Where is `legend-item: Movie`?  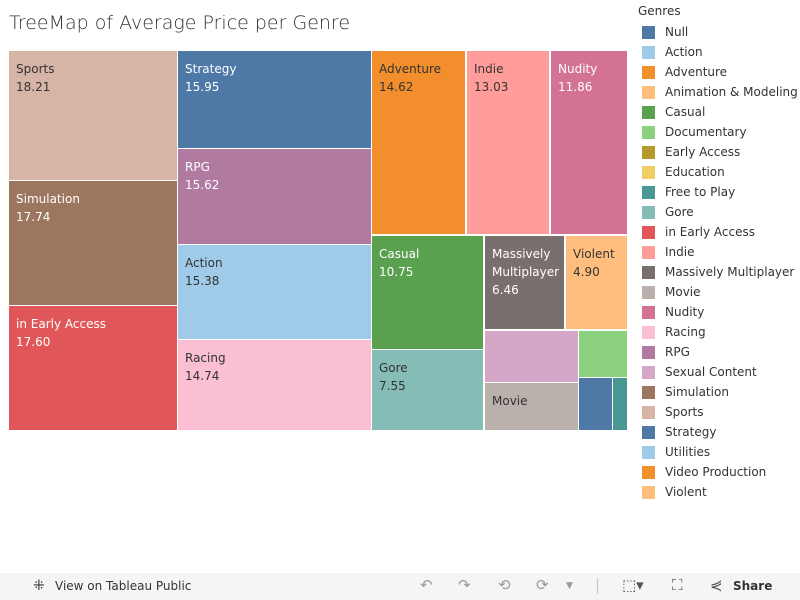
legend-item: Movie is located at coordinates (718, 292).